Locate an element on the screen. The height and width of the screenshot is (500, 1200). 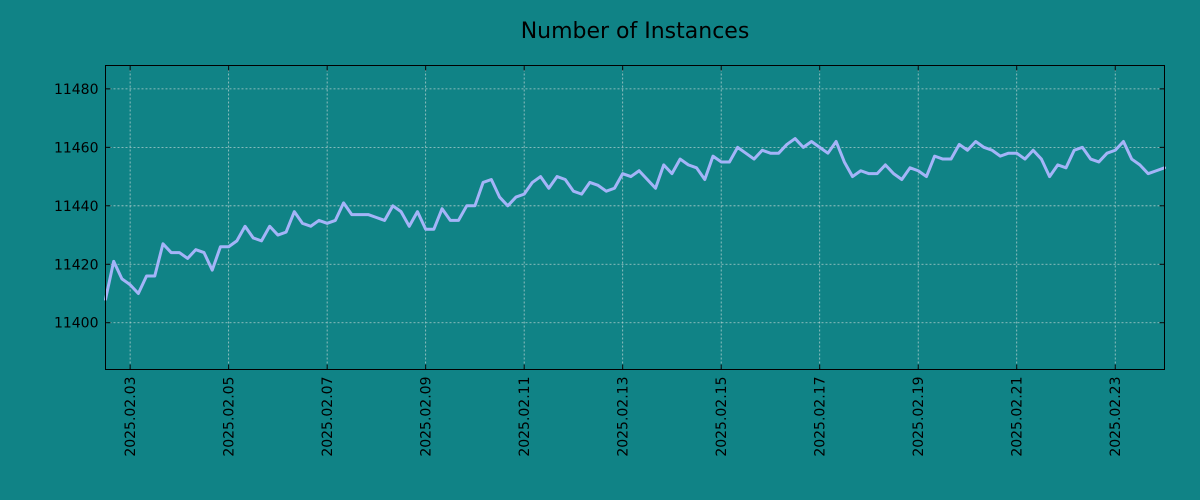
y-tick-label: 11420 is located at coordinates (76, 265).